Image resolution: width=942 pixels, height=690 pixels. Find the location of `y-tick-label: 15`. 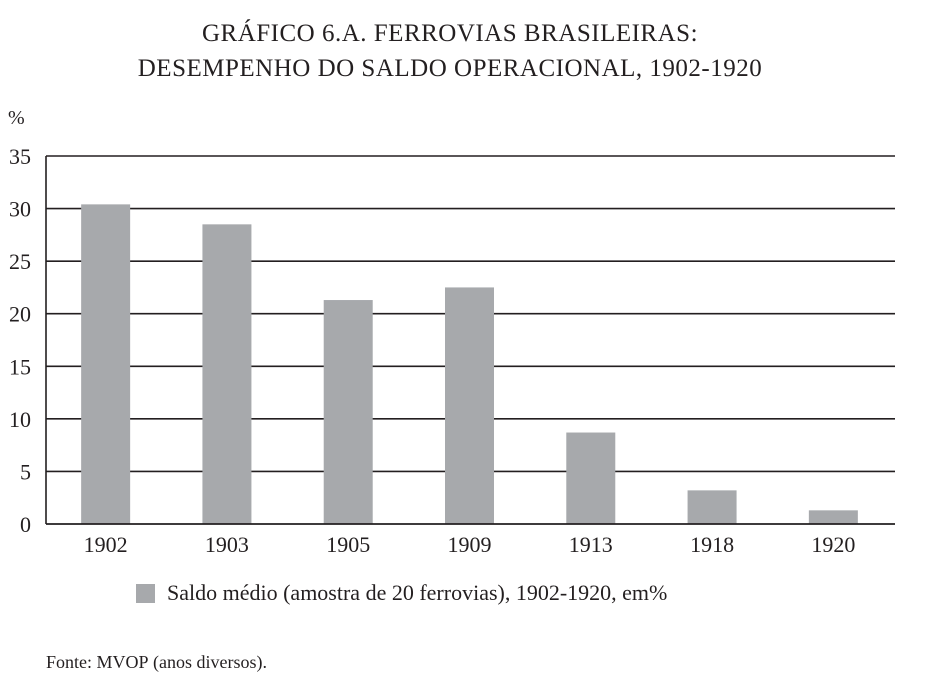

y-tick-label: 15 is located at coordinates (20, 366).